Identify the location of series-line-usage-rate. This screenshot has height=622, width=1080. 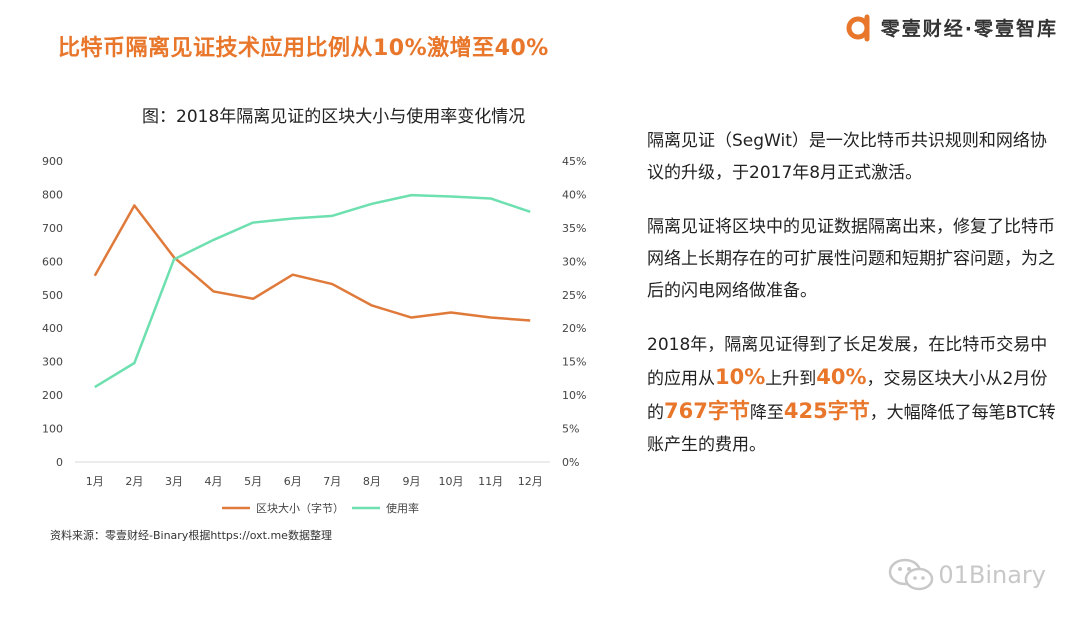
(312, 291).